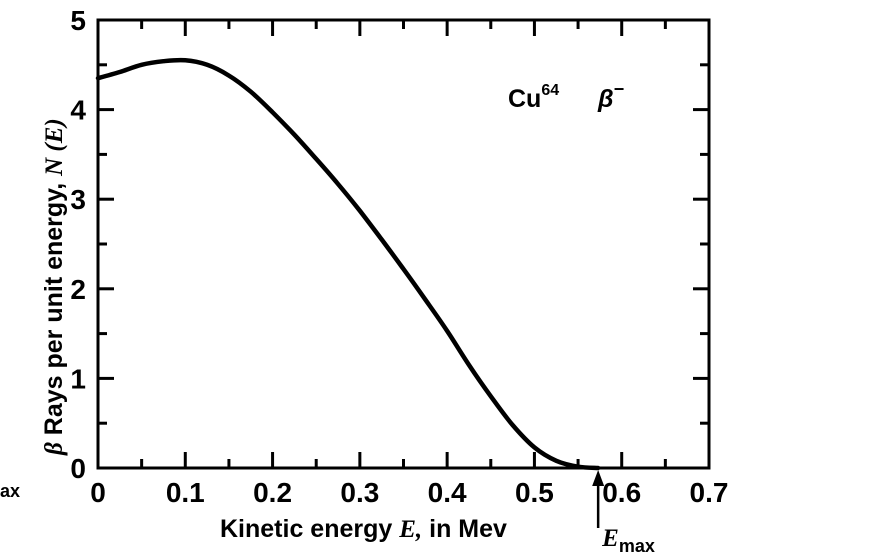 The width and height of the screenshot is (869, 553). What do you see at coordinates (534, 492) in the screenshot?
I see `x-tick-label: 0.5` at bounding box center [534, 492].